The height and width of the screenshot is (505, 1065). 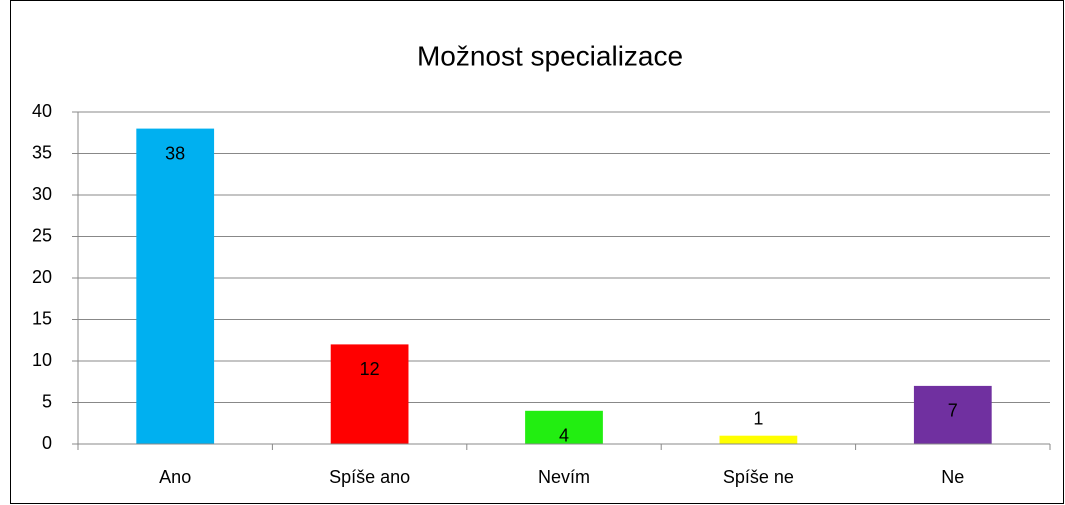 What do you see at coordinates (758, 418) in the screenshot?
I see `data-label: 1` at bounding box center [758, 418].